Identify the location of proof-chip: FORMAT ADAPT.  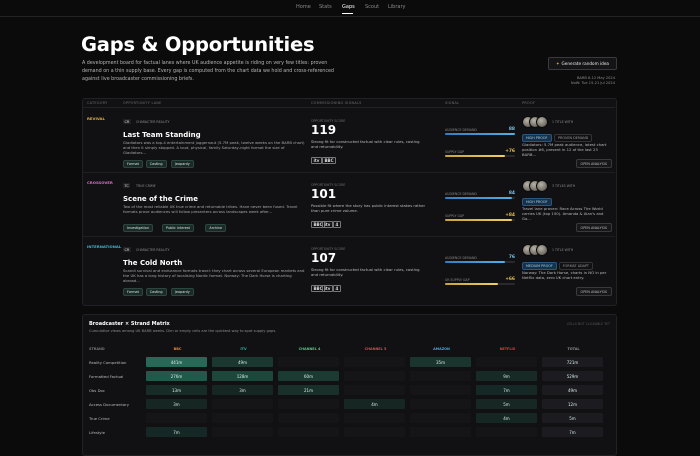
(576, 266).